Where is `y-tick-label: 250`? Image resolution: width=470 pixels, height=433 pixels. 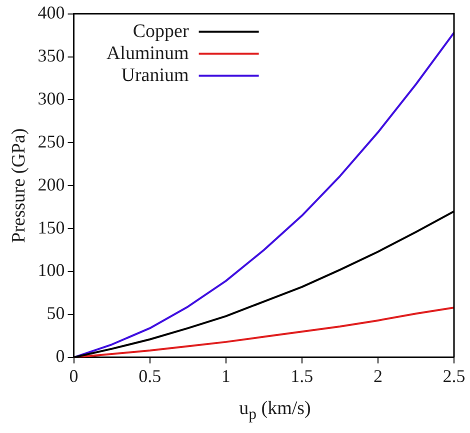
y-tick-label: 250 is located at coordinates (51, 141).